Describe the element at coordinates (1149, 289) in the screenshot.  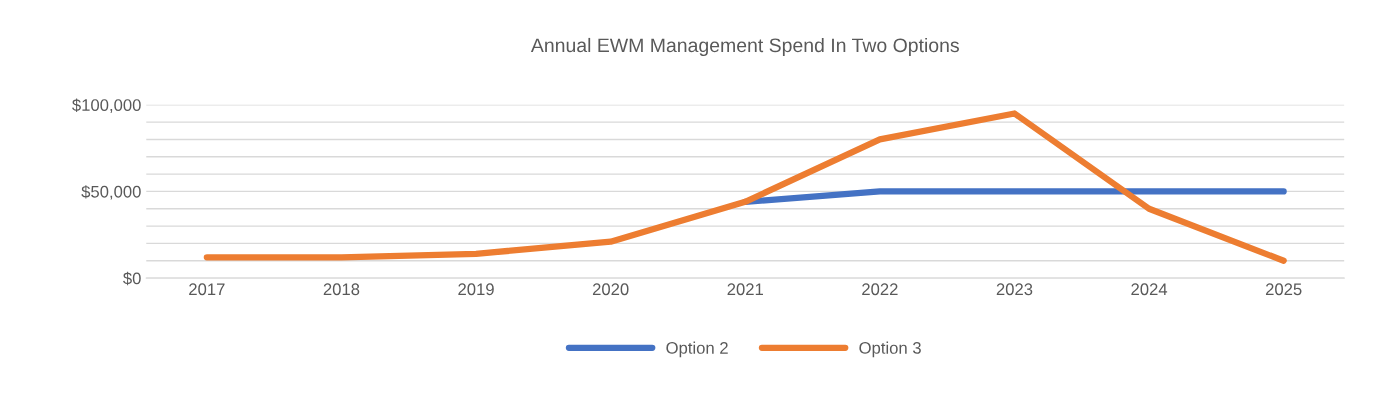
I see `x-tick-label: 2024` at that location.